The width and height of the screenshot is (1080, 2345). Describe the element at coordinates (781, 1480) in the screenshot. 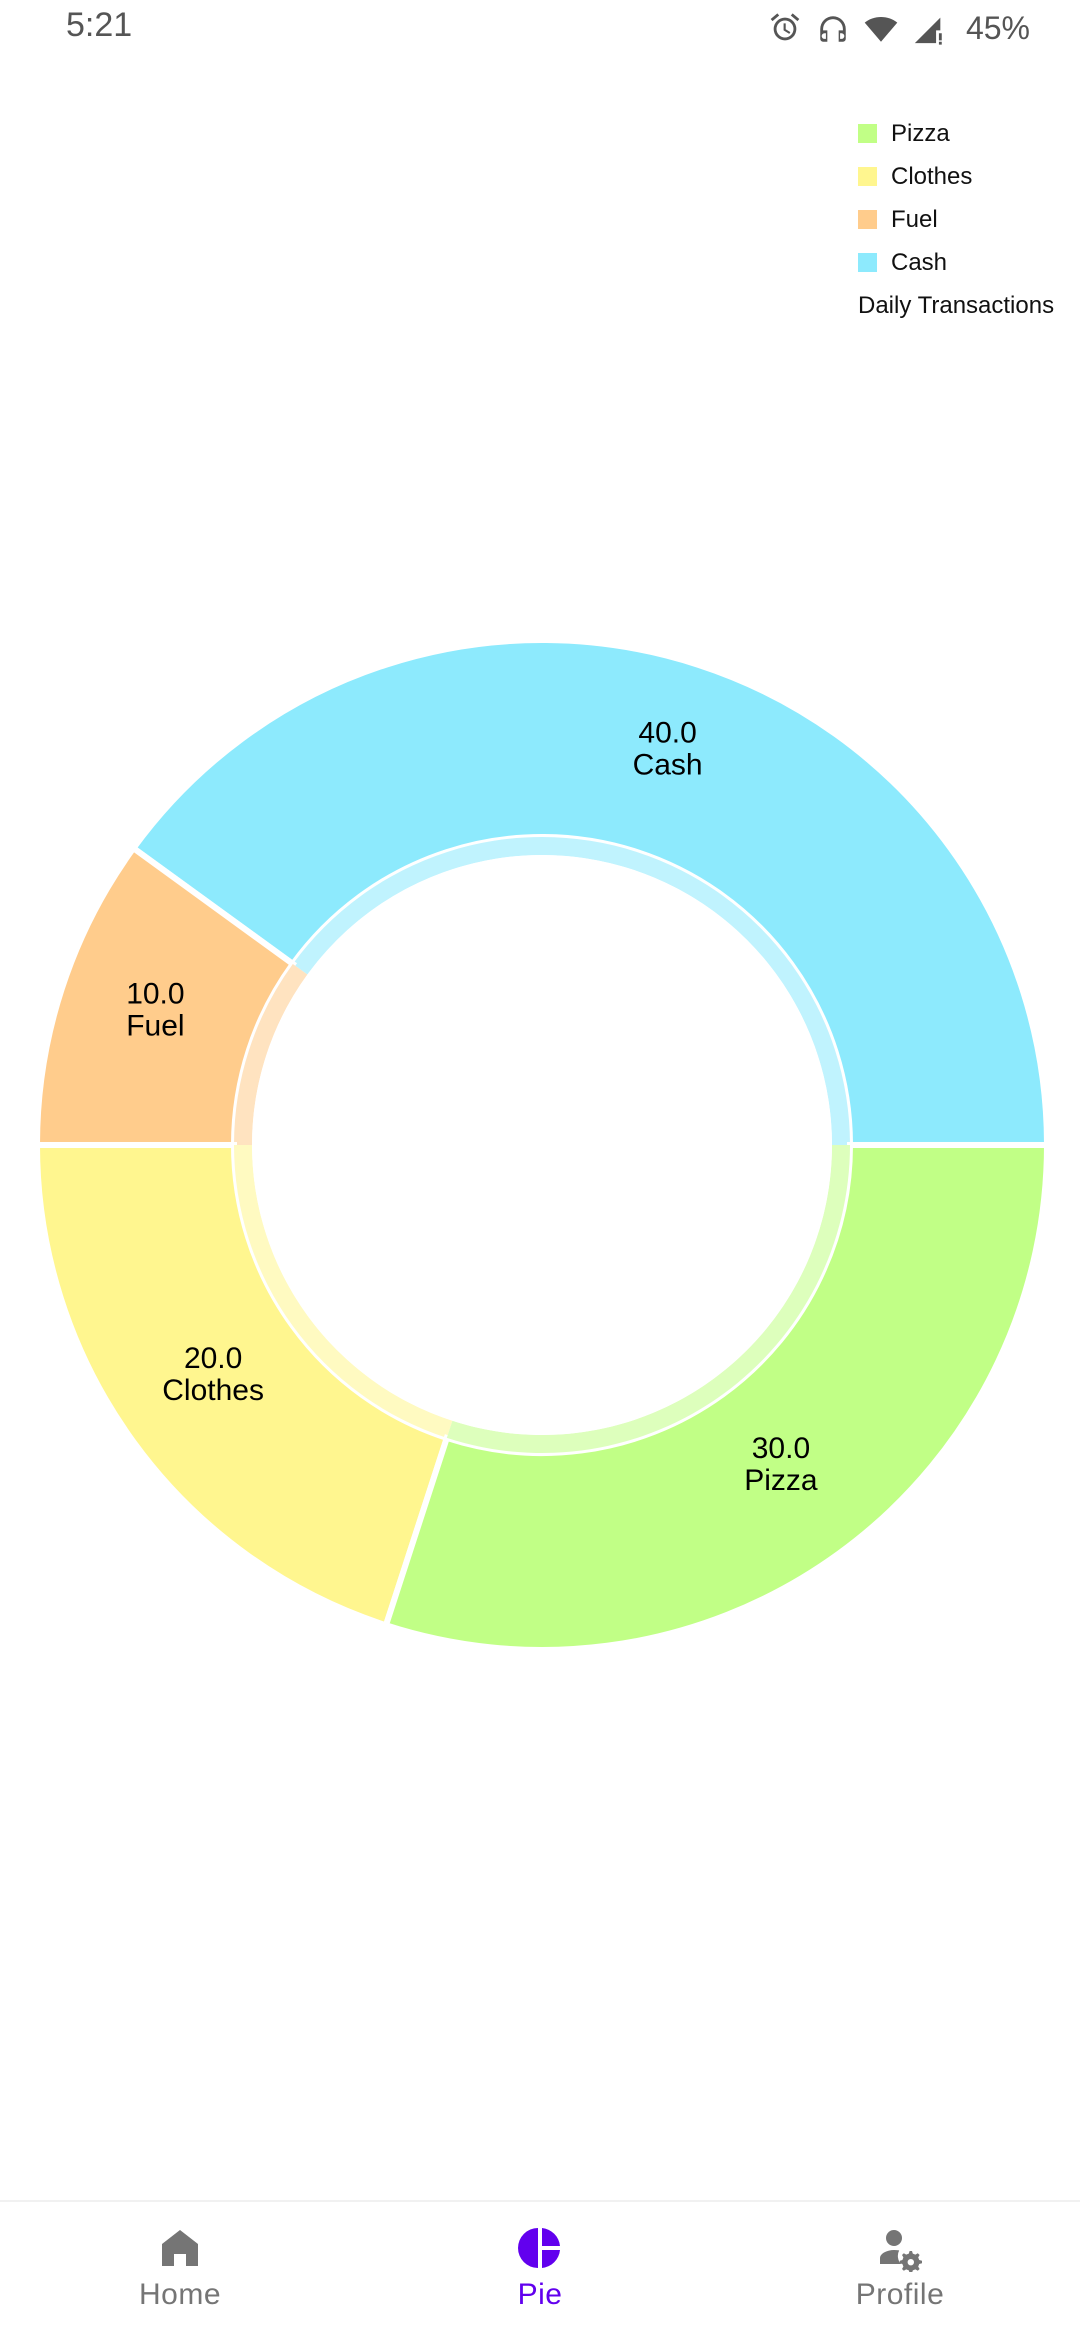

I see `slice-name-pizza: Pizza` at that location.